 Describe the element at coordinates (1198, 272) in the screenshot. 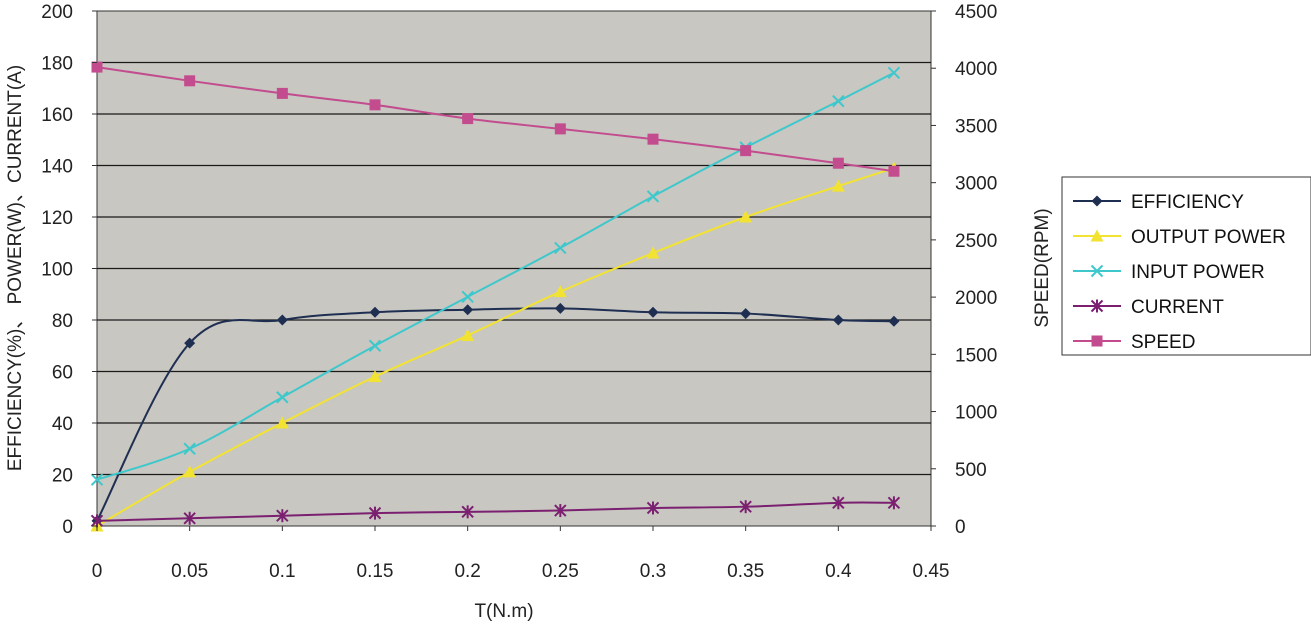

I see `legend-label: INPUT POWER` at that location.